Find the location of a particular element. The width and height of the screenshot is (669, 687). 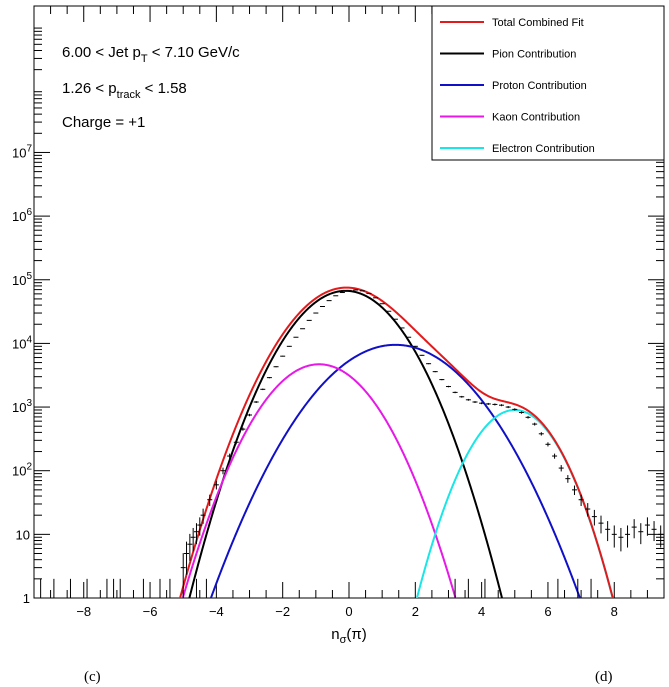

annotation-jet-pt: 6.00 < Jet pT < 7.10 GeV/c is located at coordinates (151, 54).